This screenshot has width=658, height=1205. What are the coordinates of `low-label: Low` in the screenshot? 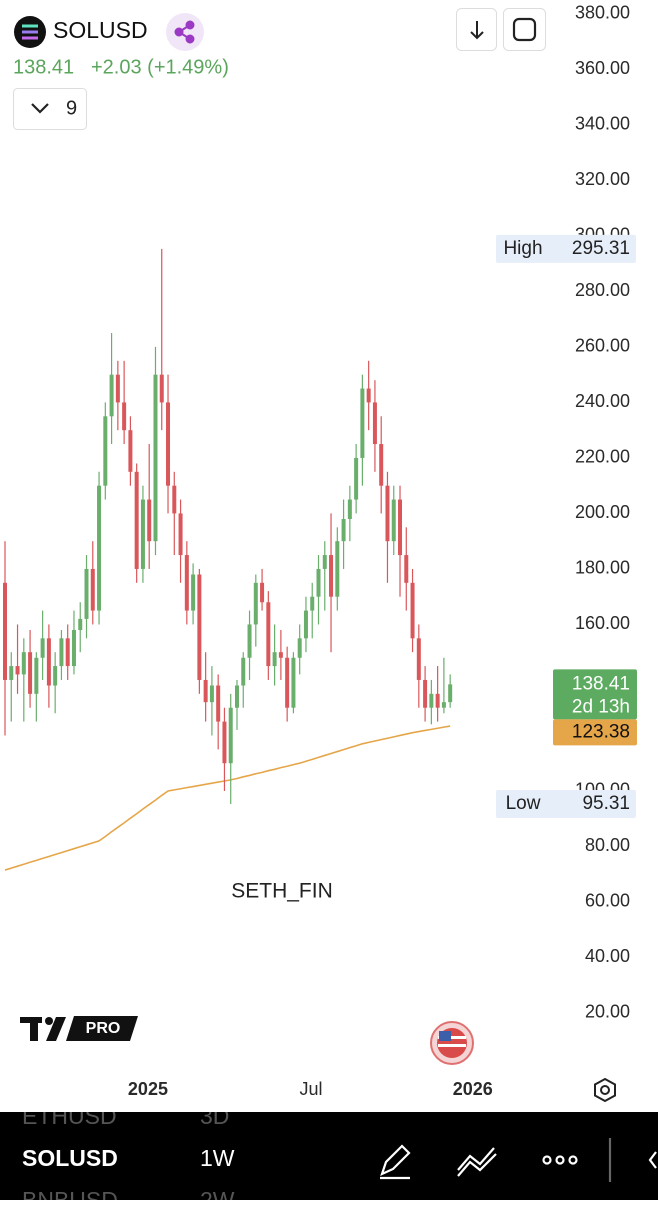 It's located at (523, 803).